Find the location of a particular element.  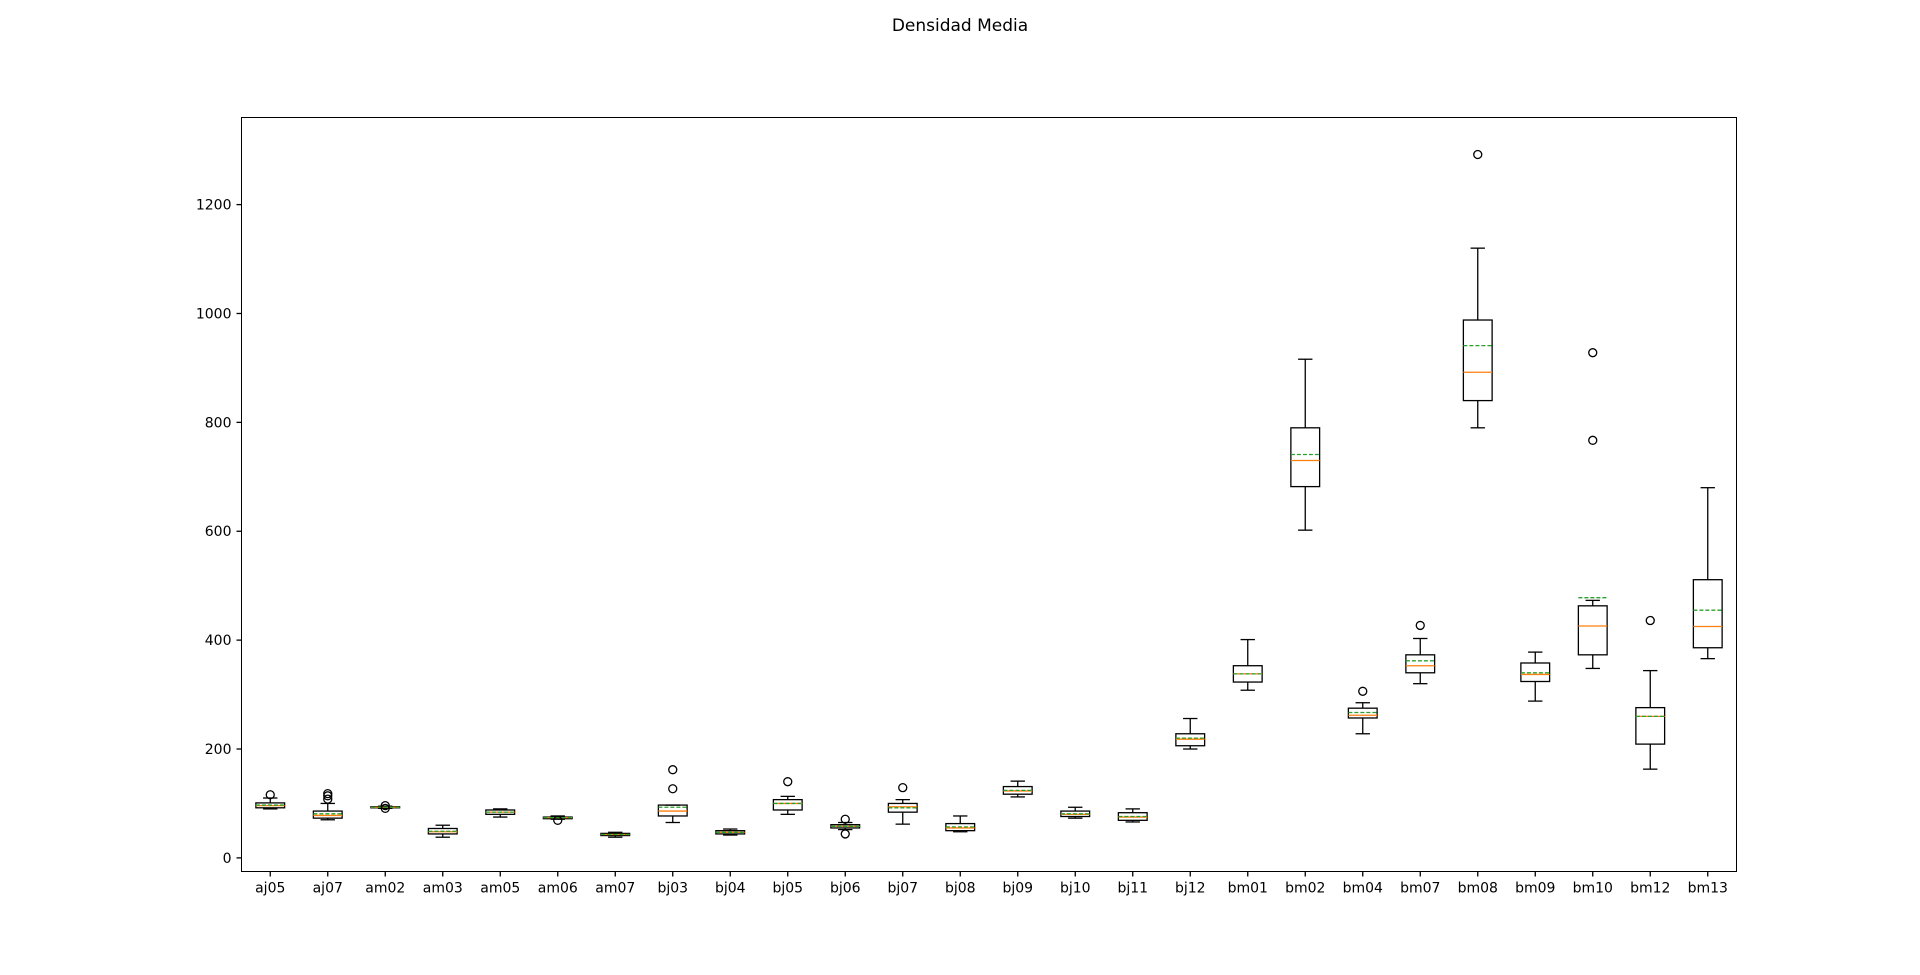

x-tick-label: bm10 is located at coordinates (1593, 889).